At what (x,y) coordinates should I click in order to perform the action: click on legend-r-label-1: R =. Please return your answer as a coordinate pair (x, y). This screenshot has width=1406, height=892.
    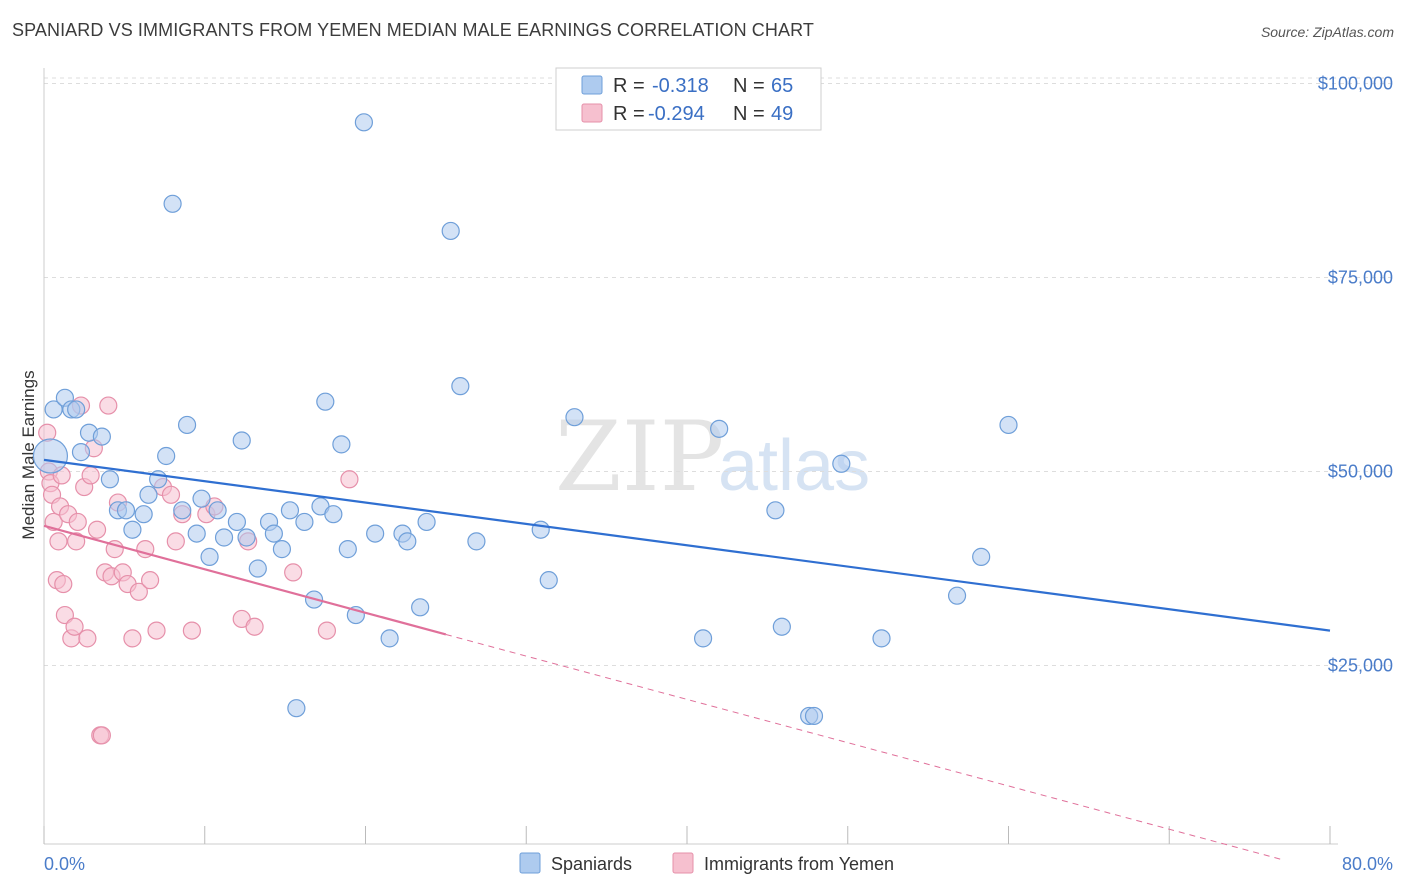
    Looking at the image, I should click on (629, 86).